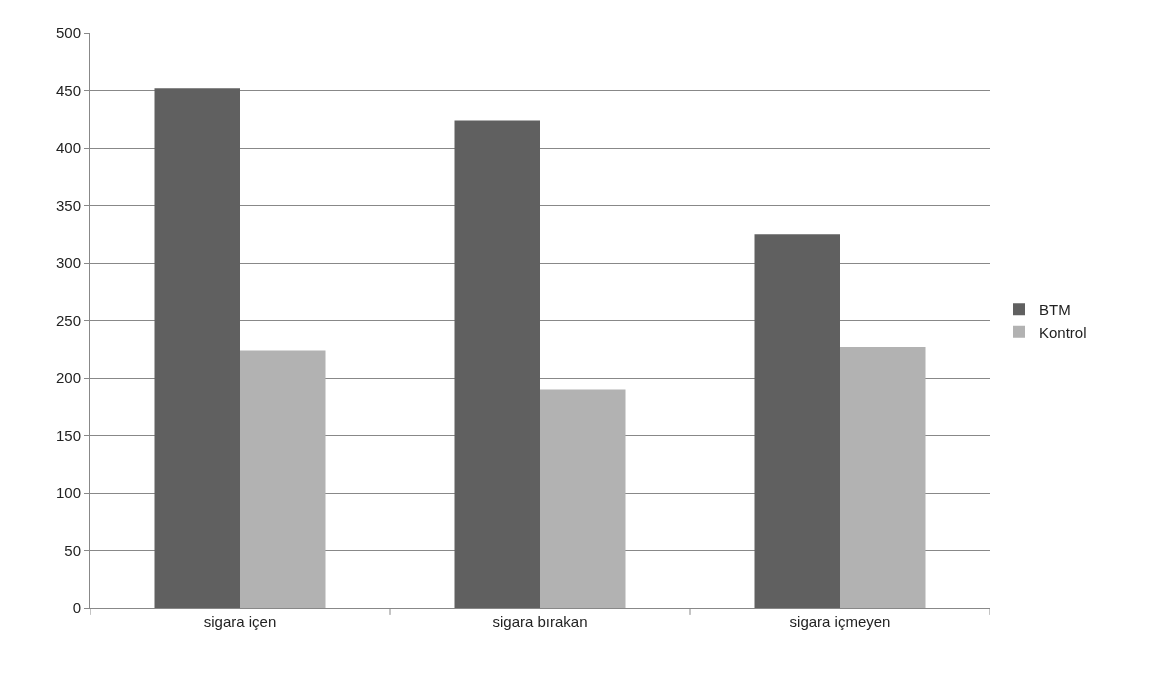 This screenshot has width=1158, height=677. Describe the element at coordinates (76, 608) in the screenshot. I see `y-tick-label: 0` at that location.